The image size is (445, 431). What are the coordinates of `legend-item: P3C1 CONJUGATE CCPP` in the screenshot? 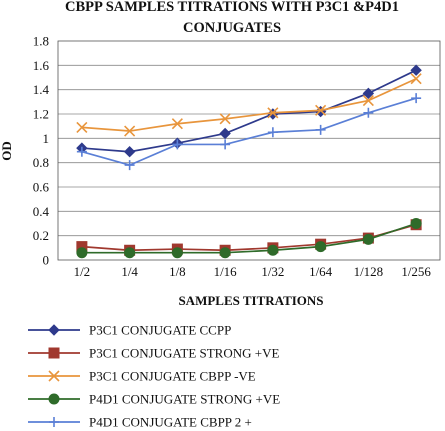 It's located at (129, 330).